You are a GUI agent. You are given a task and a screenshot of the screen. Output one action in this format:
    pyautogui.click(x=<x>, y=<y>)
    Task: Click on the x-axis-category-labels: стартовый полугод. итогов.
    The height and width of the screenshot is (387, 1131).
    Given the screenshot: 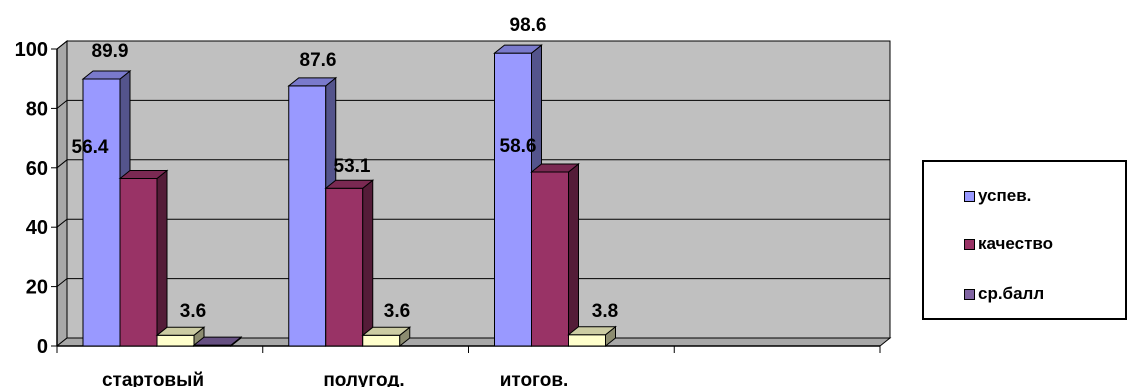 What is the action you would take?
    pyautogui.click(x=335, y=378)
    